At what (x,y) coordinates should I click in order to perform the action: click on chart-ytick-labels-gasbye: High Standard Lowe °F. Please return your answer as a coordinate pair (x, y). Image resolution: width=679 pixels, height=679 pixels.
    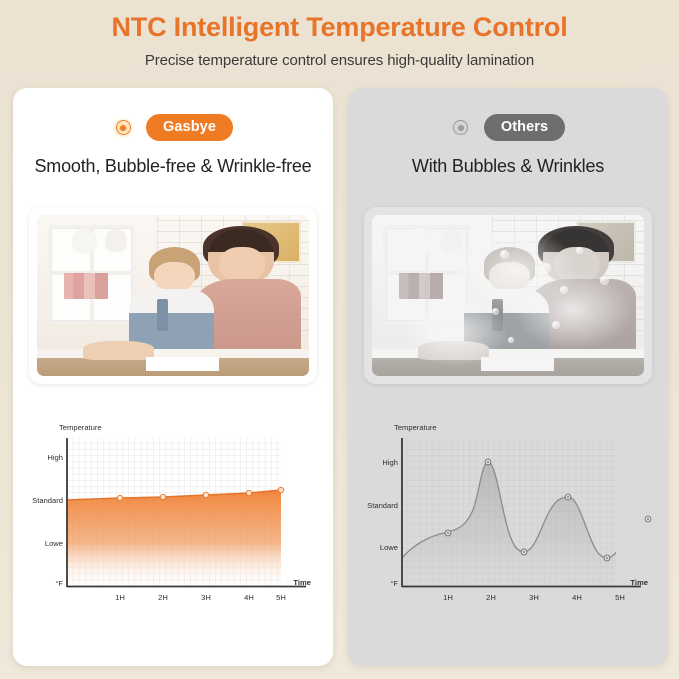
    Looking at the image, I should click on (47, 520).